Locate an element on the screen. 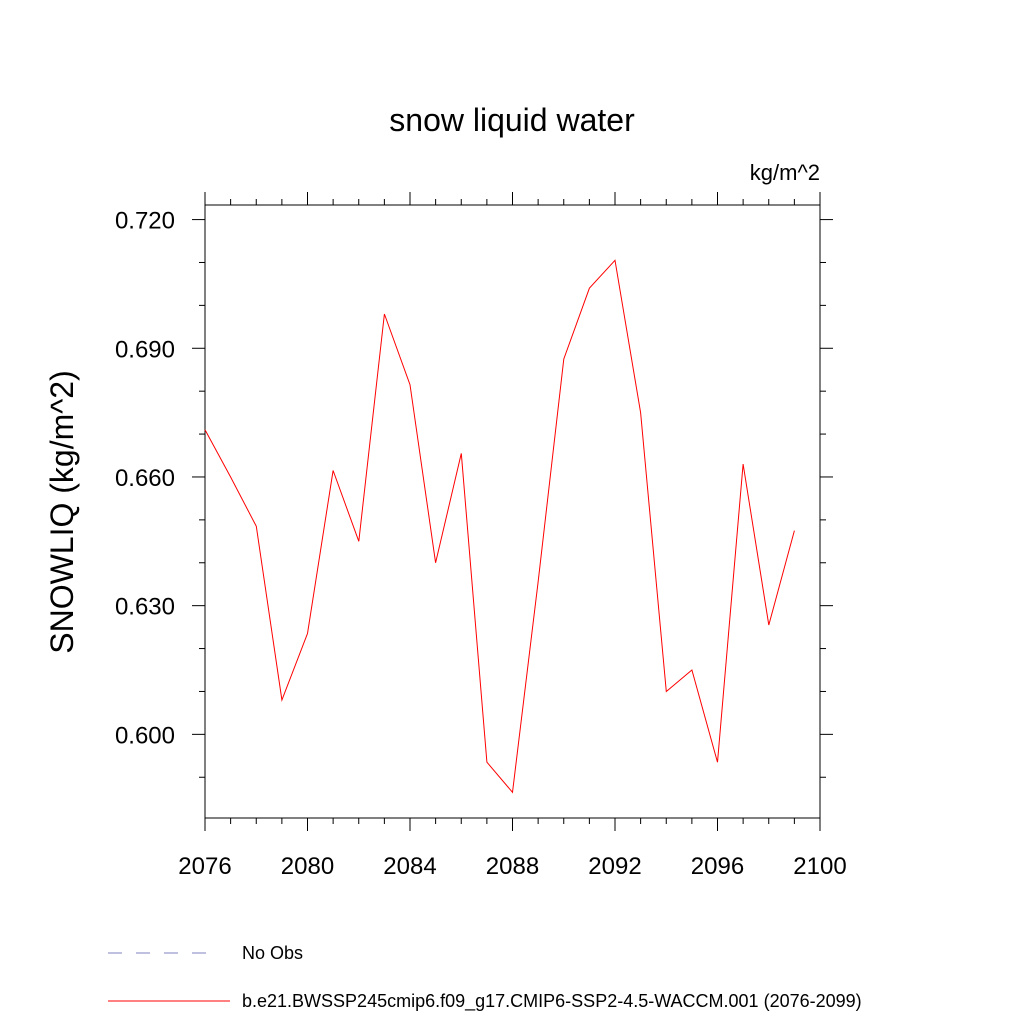  x-tick-labels: 2076 2080 2084 2088 2092 2096 2100 is located at coordinates (512, 866).